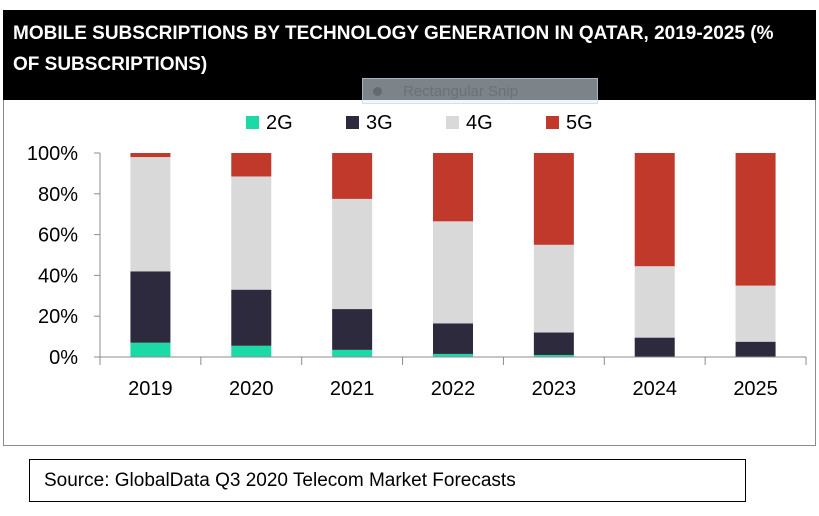  I want to click on y-axis: 0% 20% 40% 60% 80% 100%, so click(64, 256).